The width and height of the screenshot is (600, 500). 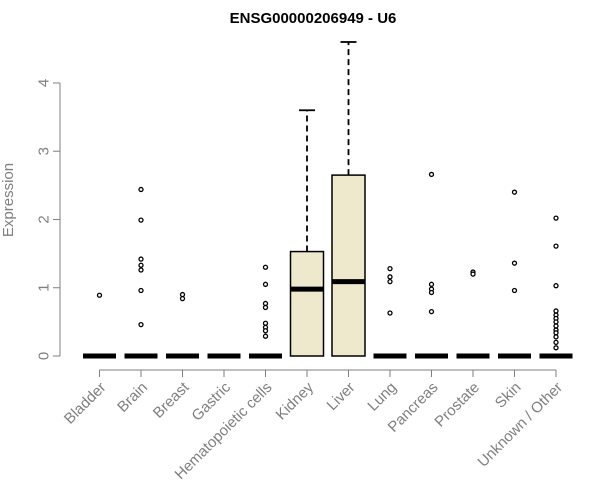 I want to click on y-axis-title: Expression, so click(x=8, y=200).